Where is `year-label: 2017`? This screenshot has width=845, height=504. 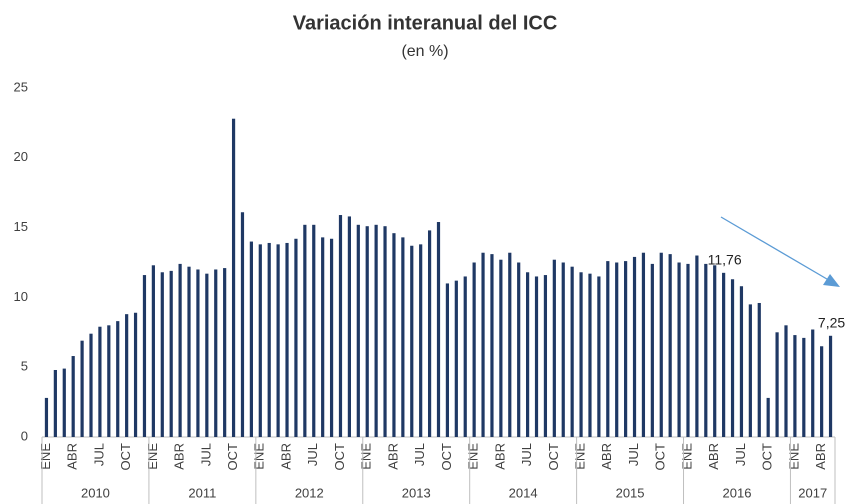 year-label: 2017 is located at coordinates (812, 492).